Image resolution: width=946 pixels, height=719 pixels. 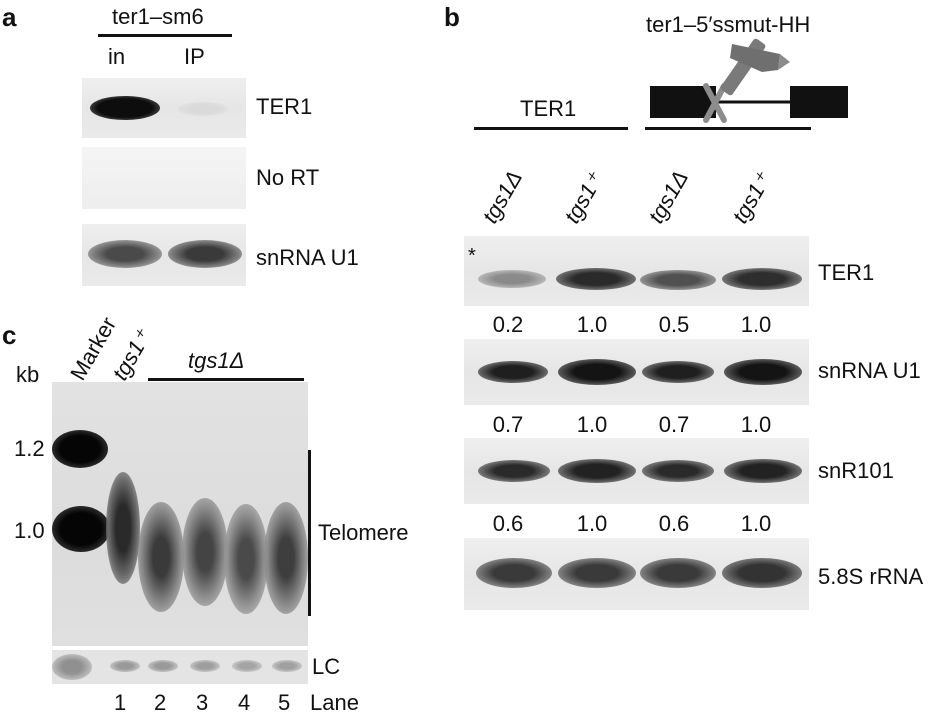 I want to click on value-u1-1: 0.7, so click(x=508, y=424).